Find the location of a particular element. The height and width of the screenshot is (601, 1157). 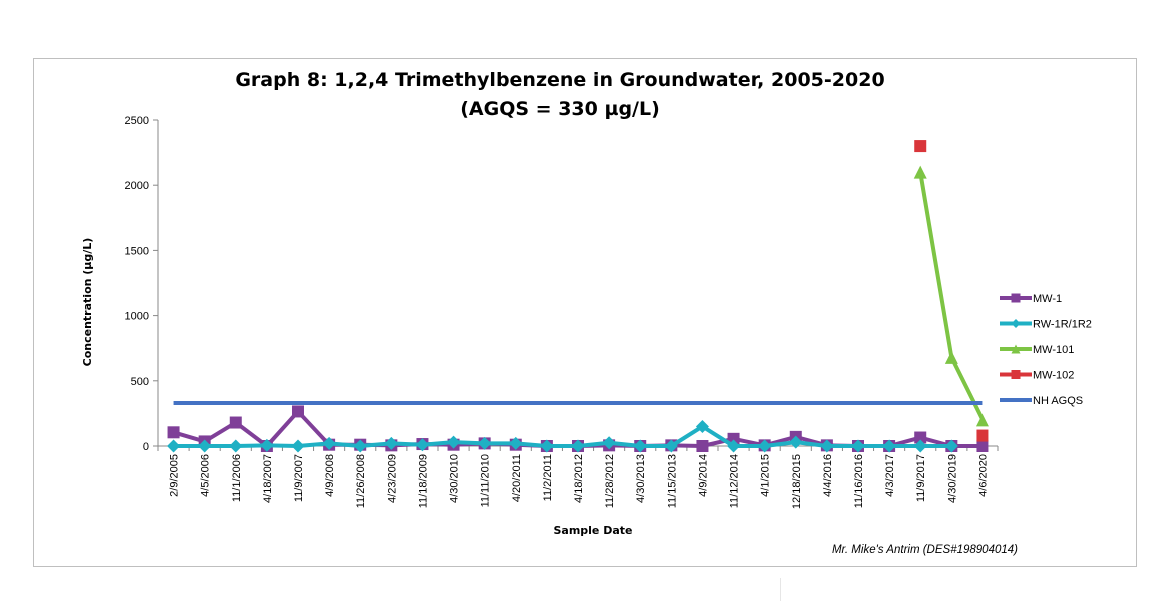

y-tick-label: 1500 is located at coordinates (137, 251).